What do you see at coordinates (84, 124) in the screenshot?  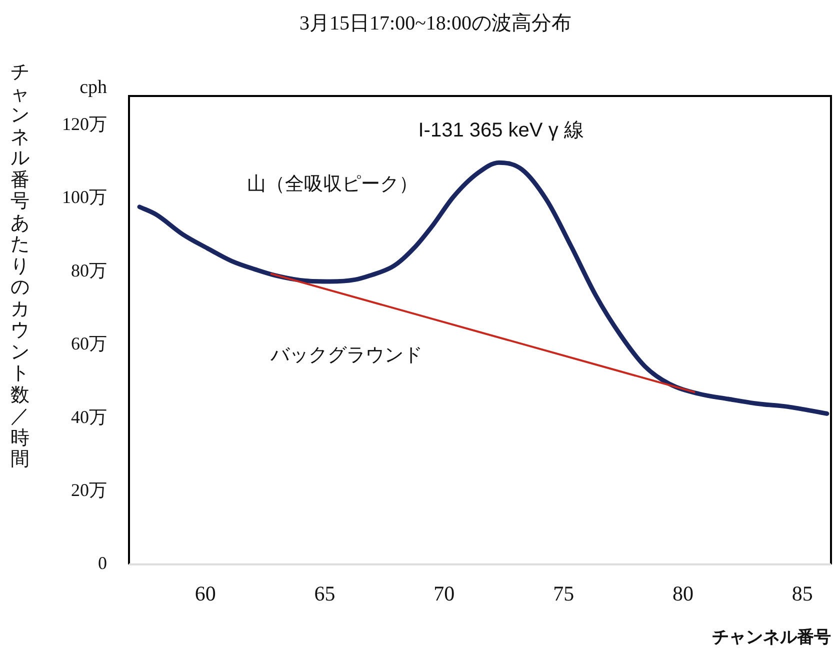 I see `y-tick-label: 120万` at bounding box center [84, 124].